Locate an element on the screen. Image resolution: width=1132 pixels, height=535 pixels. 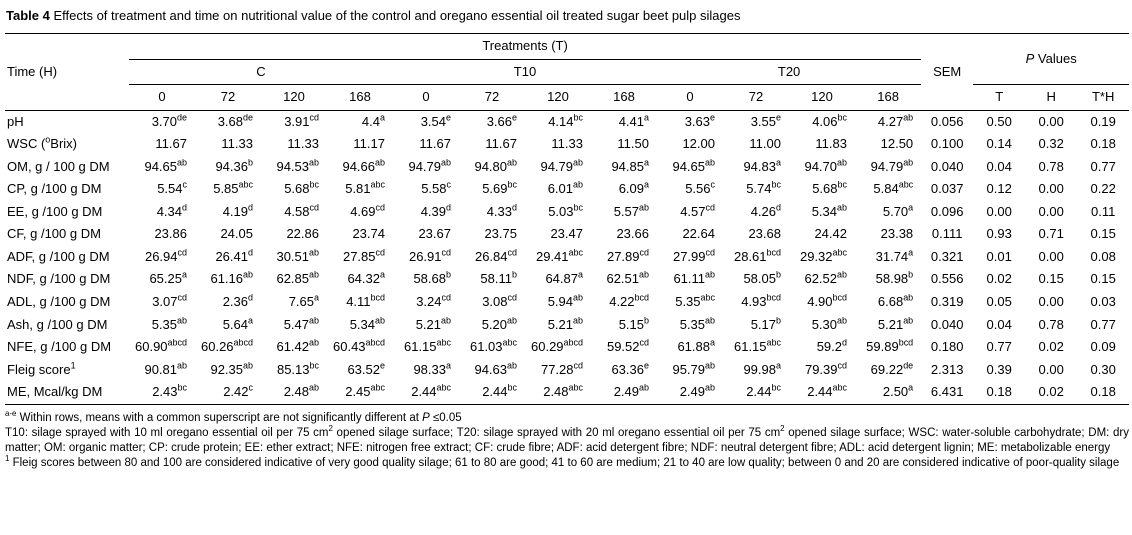
p-value-cell: 0.03 is located at coordinates (1103, 302).